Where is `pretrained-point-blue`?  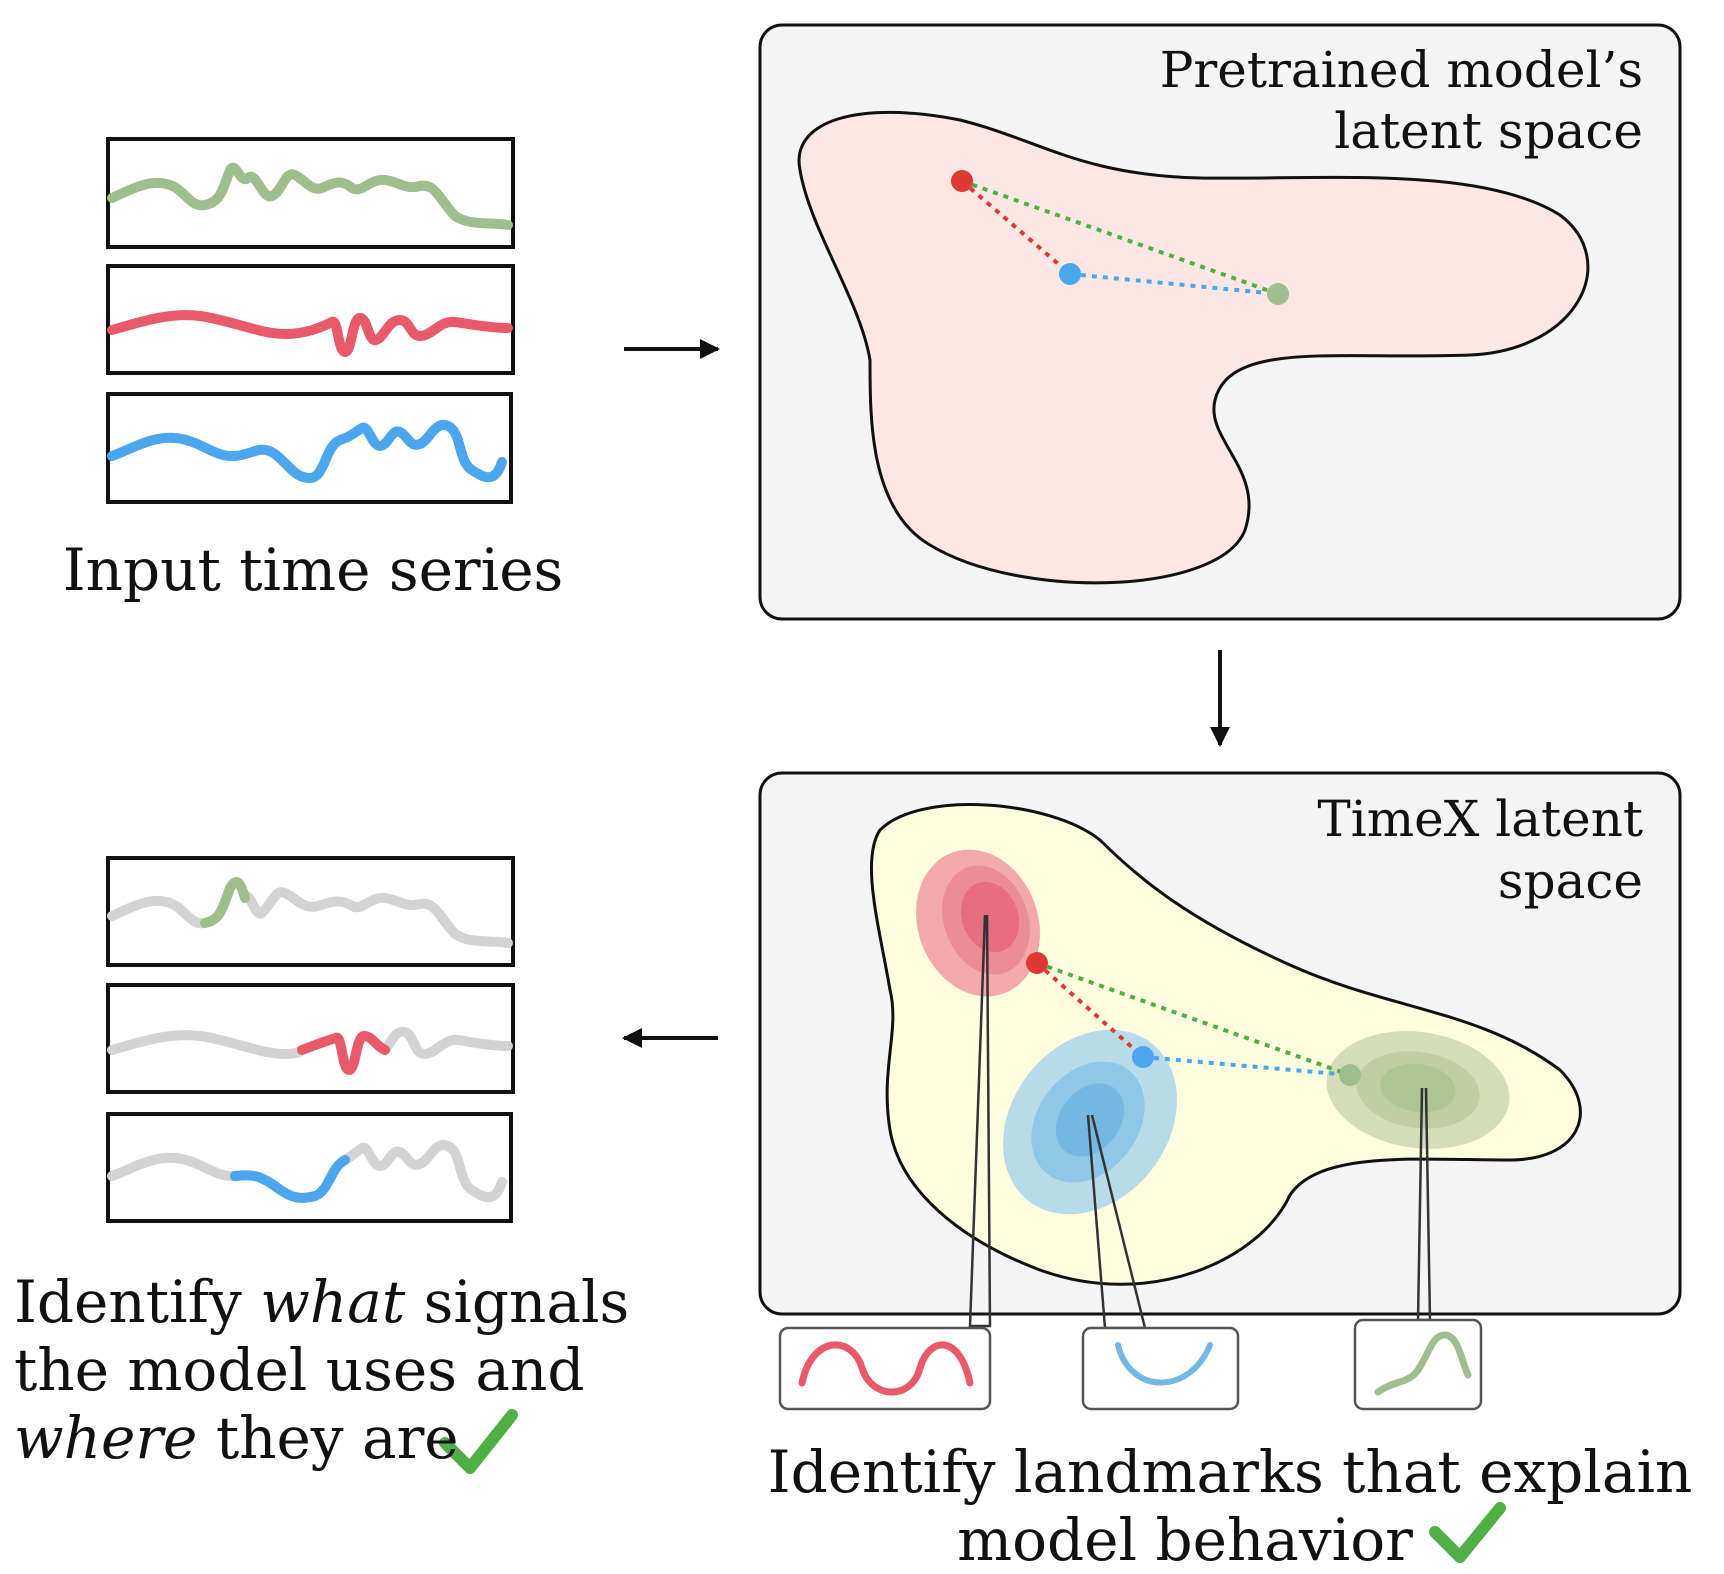 pretrained-point-blue is located at coordinates (1070, 274).